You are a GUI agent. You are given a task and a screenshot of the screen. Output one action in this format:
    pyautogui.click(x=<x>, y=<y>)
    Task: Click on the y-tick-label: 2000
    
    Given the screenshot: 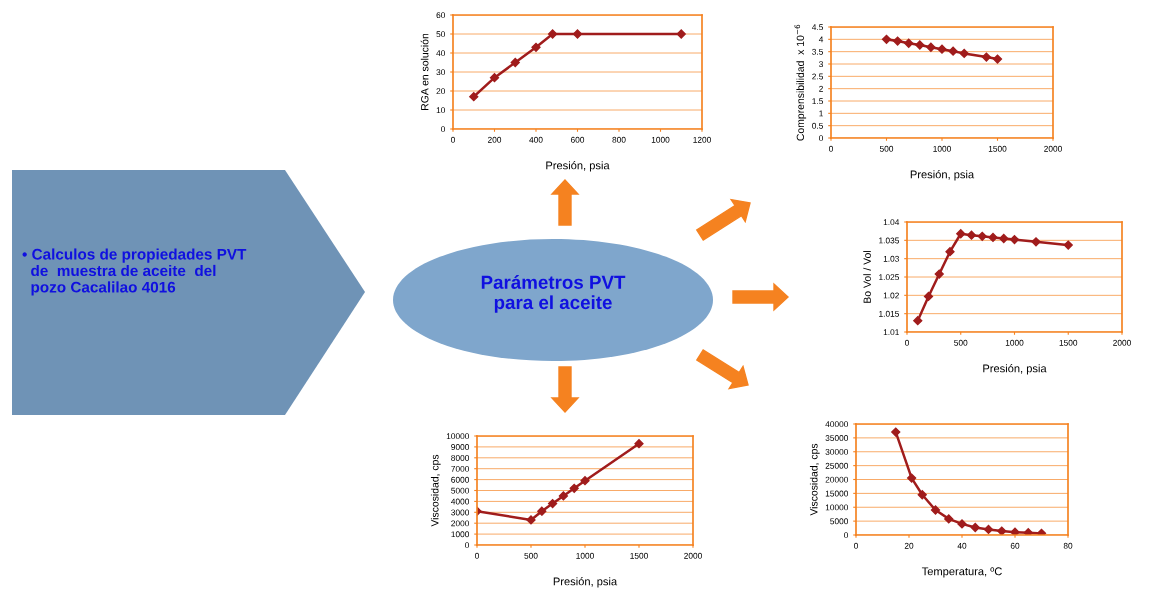 What is the action you would take?
    pyautogui.click(x=460, y=523)
    